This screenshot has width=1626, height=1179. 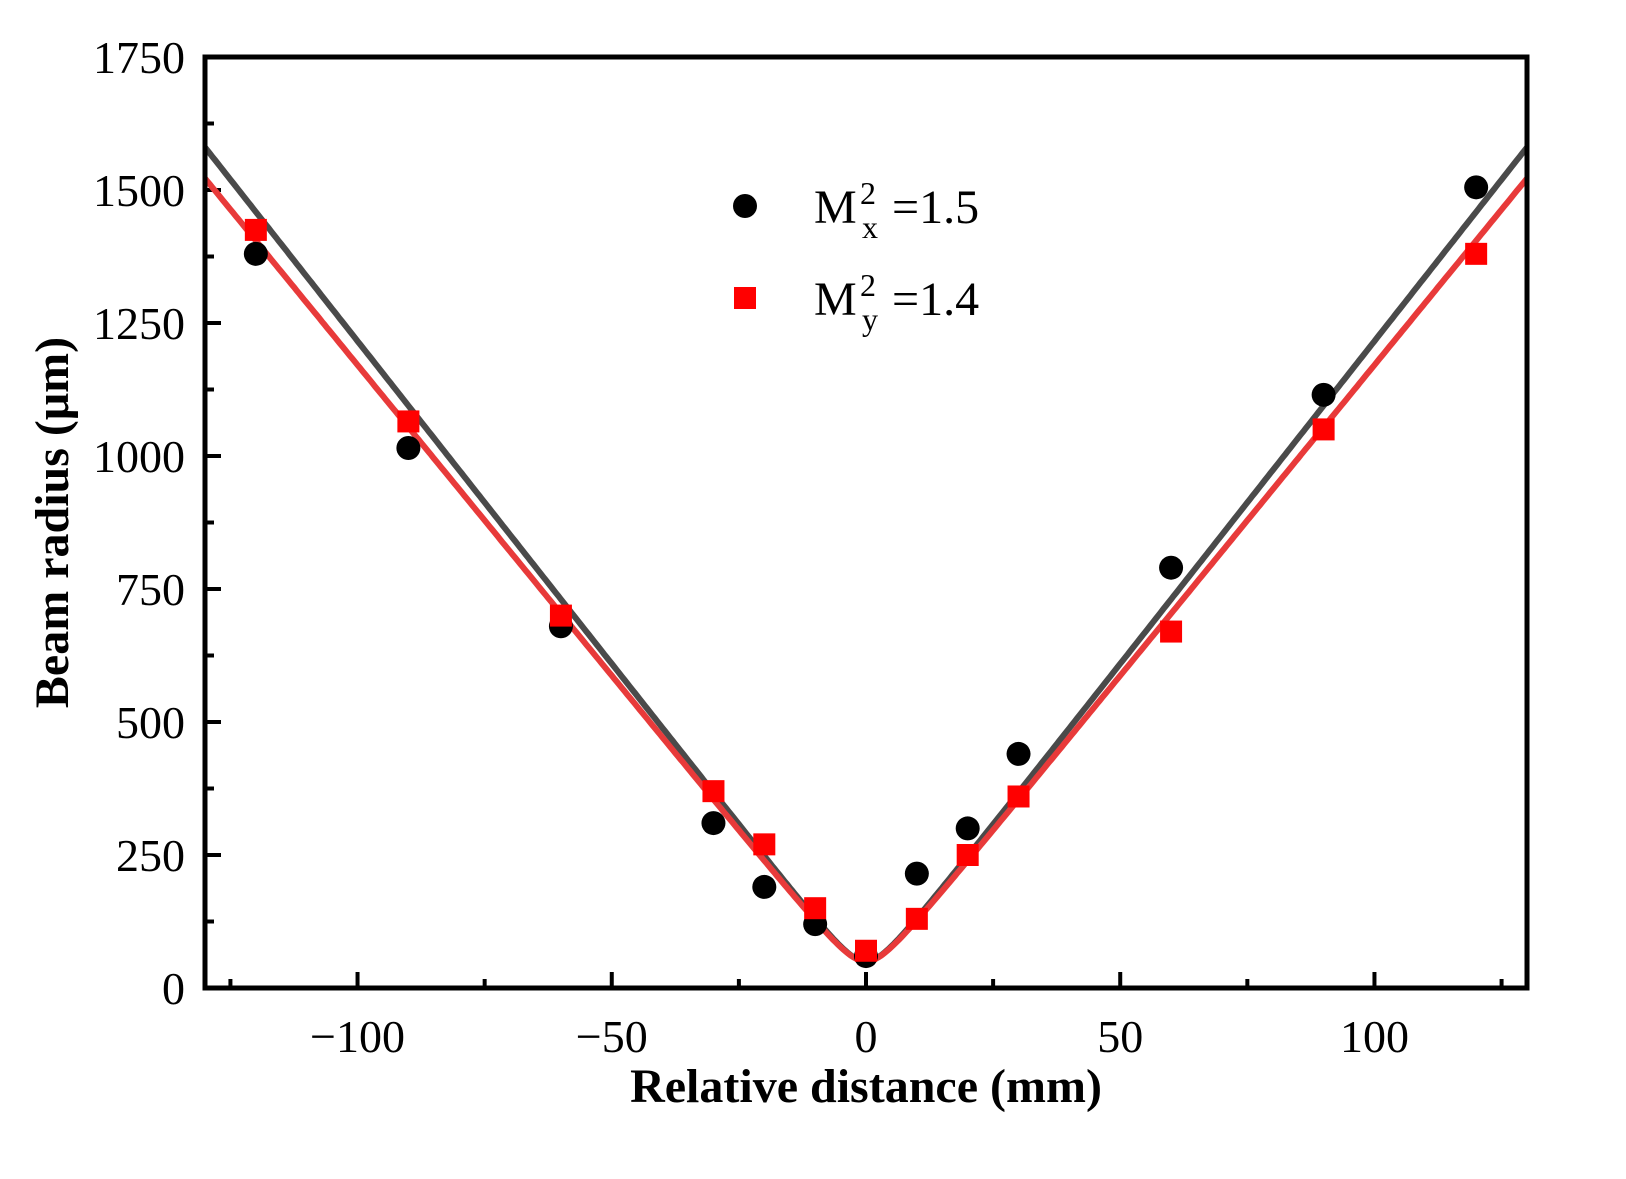 What do you see at coordinates (173, 988) in the screenshot?
I see `y-tick-label: 0` at bounding box center [173, 988].